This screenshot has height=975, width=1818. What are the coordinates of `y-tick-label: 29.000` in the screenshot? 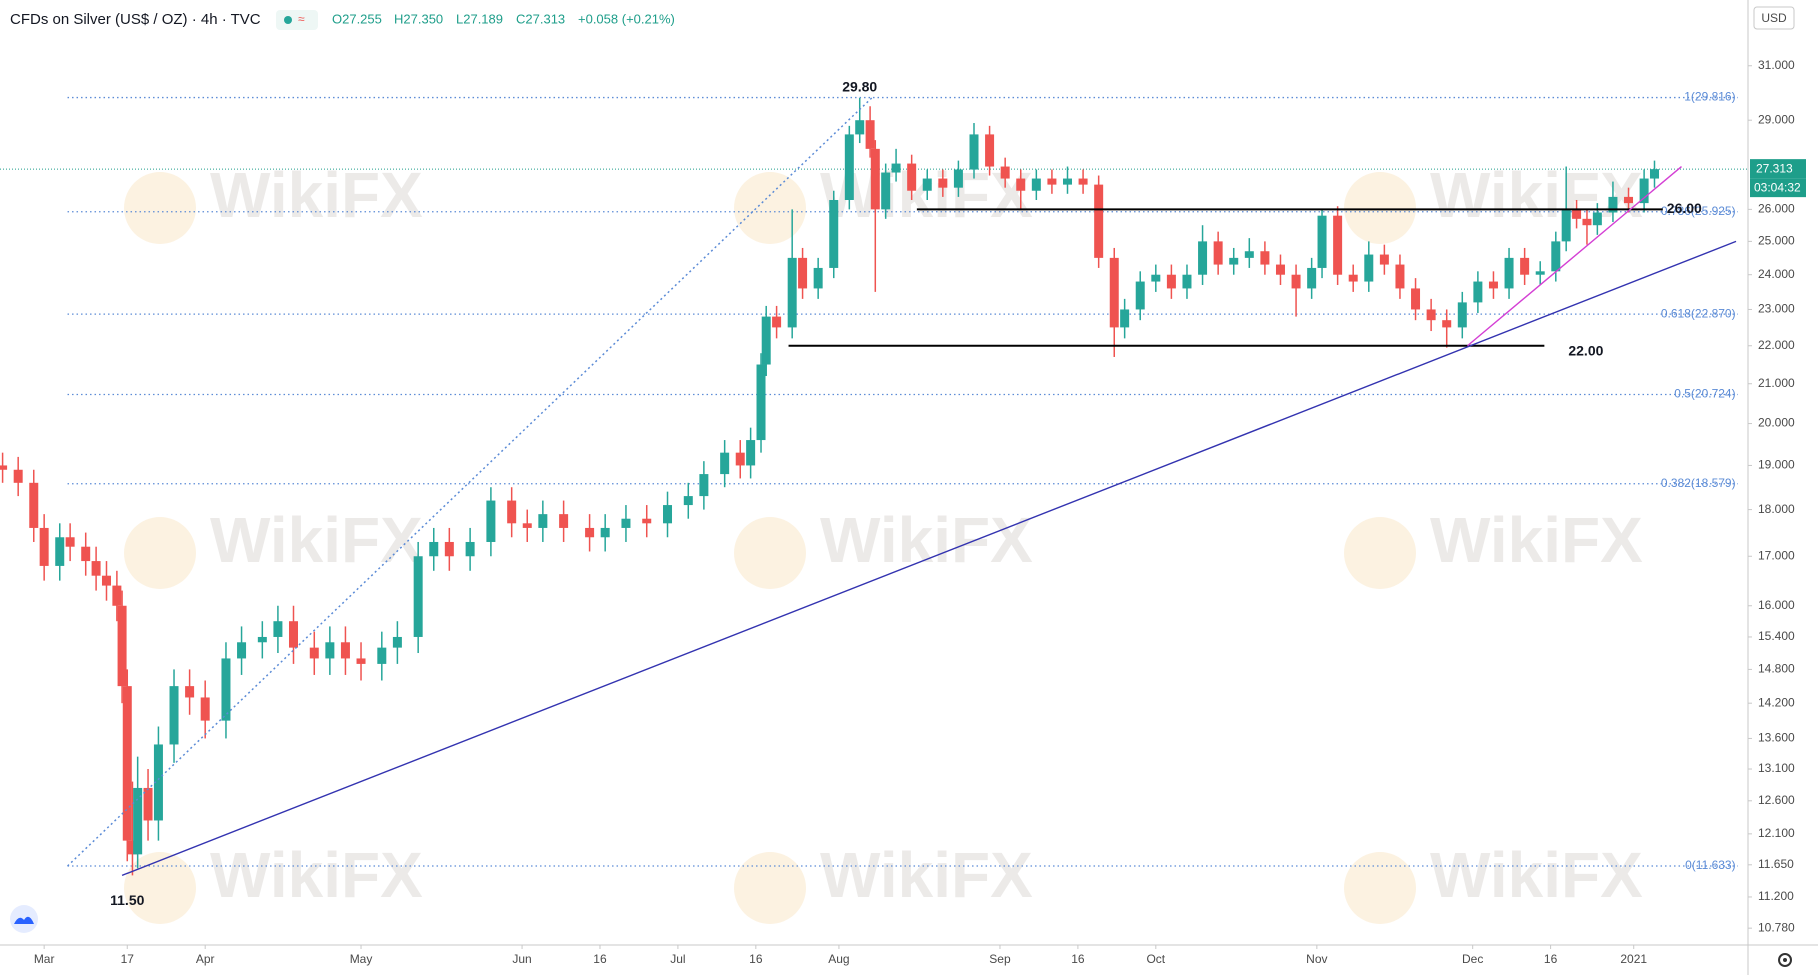 It's located at (1776, 119).